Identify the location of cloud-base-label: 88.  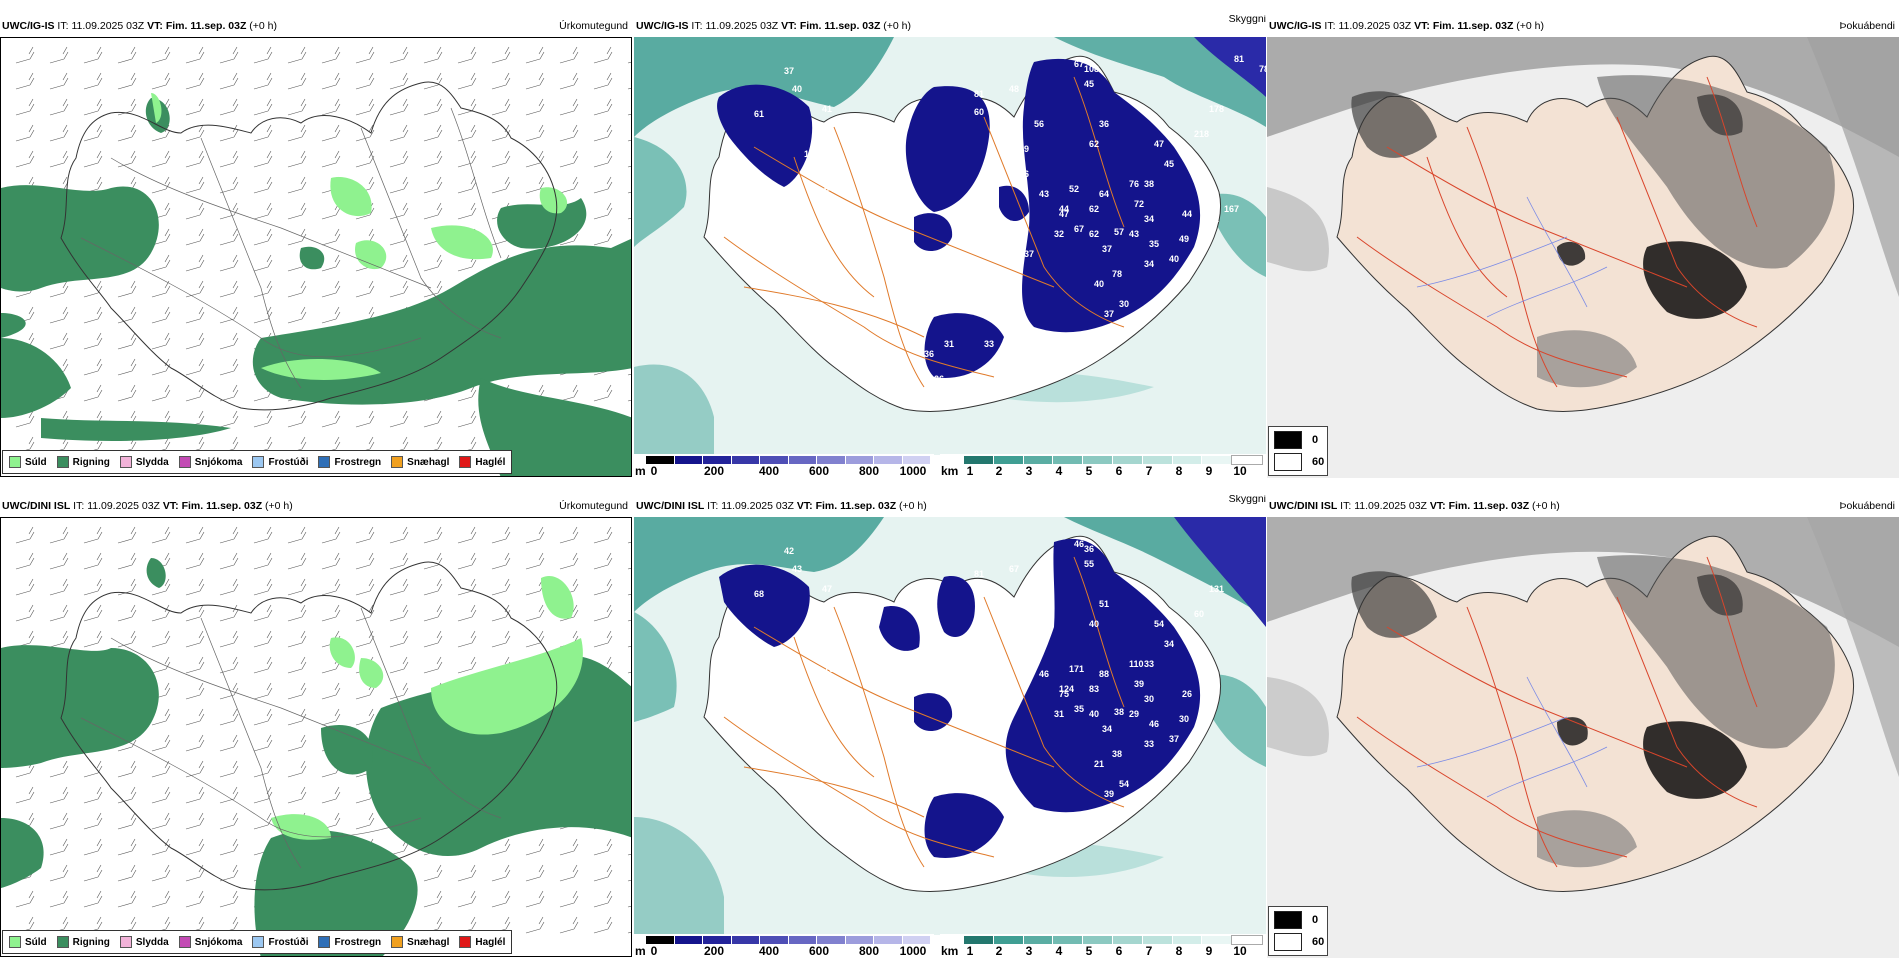
(1104, 674).